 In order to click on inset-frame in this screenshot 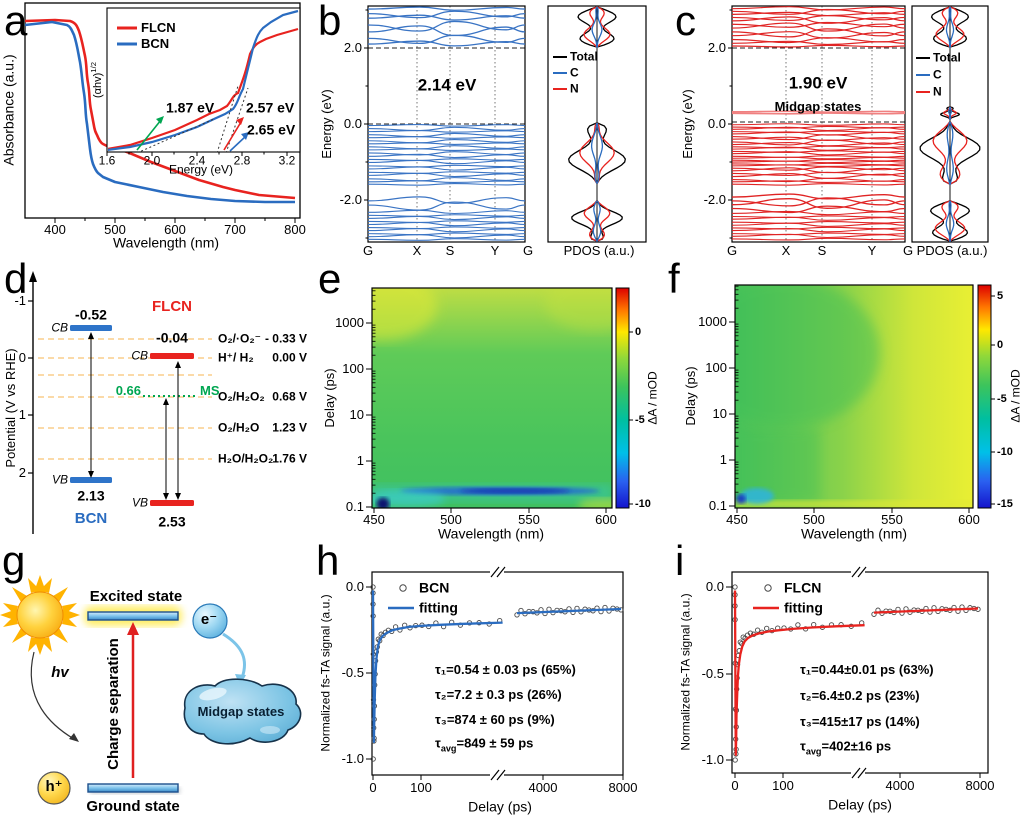, I will do `click(203, 80)`.